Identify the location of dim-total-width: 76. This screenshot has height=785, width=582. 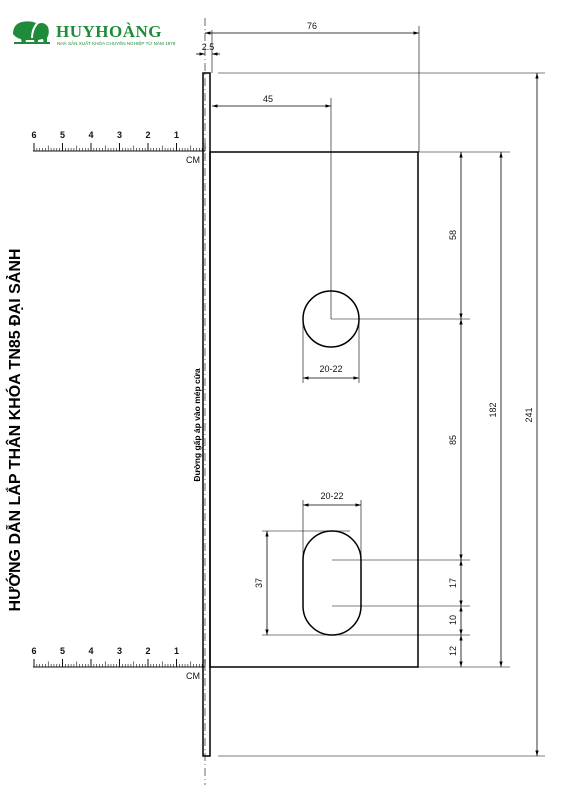
(312, 26).